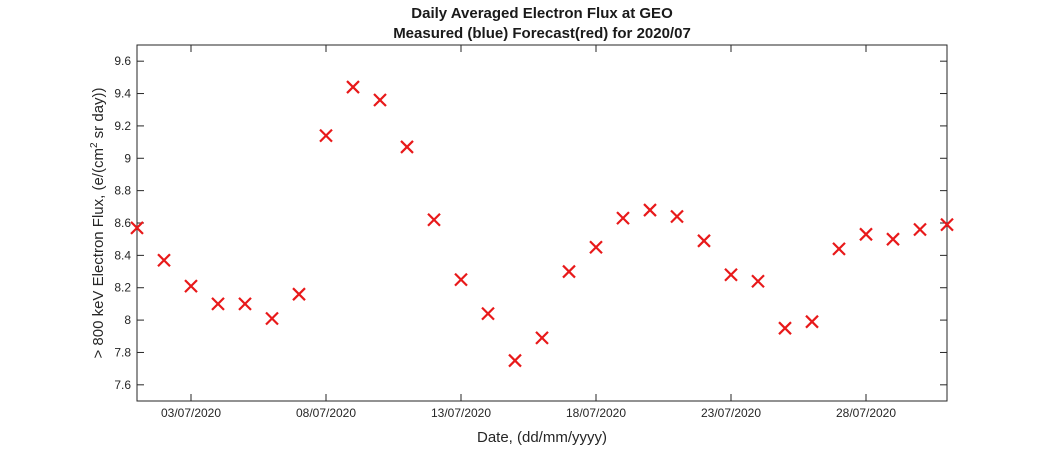 This screenshot has height=450, width=1050. Describe the element at coordinates (122, 191) in the screenshot. I see `y-tick-label: 8.8` at that location.